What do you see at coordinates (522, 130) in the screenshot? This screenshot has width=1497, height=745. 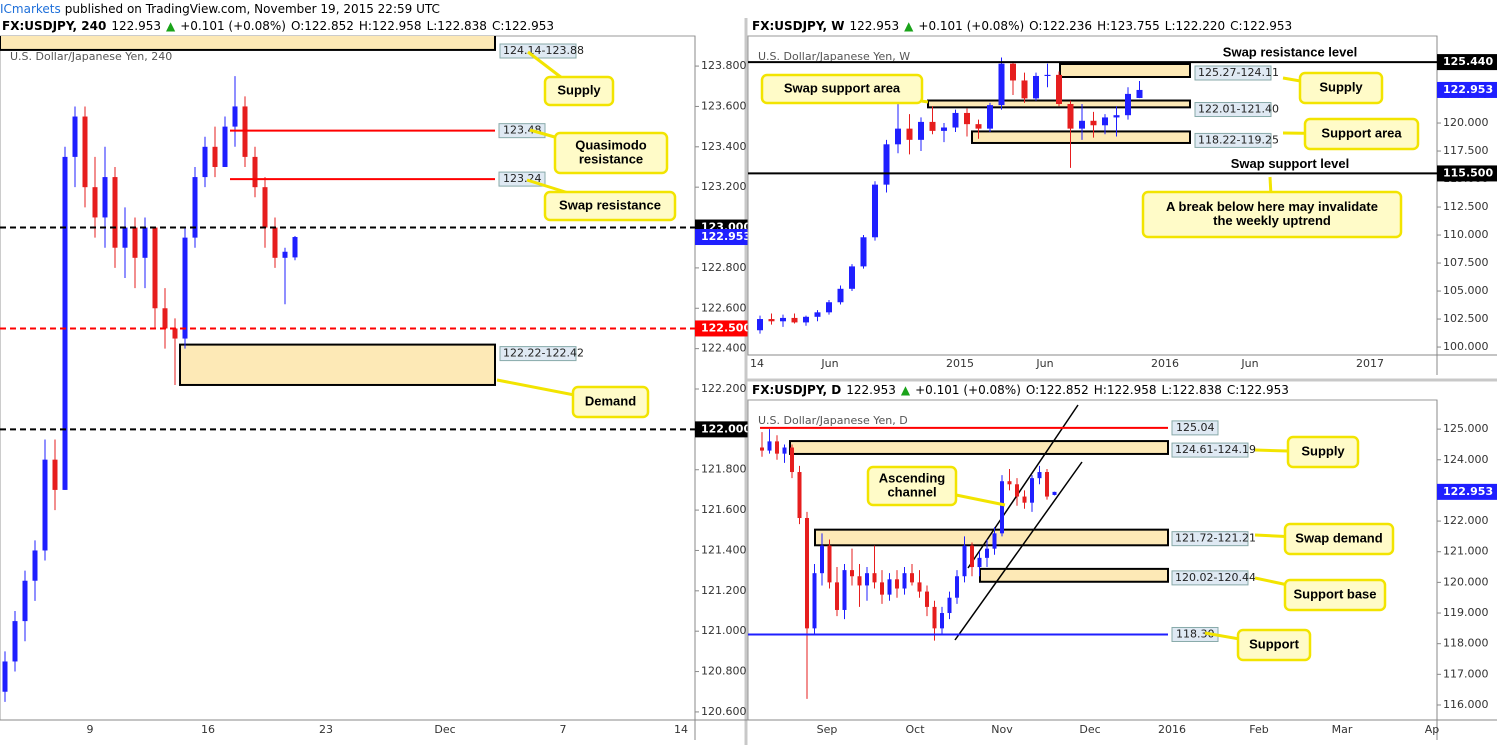 I see `level-label: 123.48` at bounding box center [522, 130].